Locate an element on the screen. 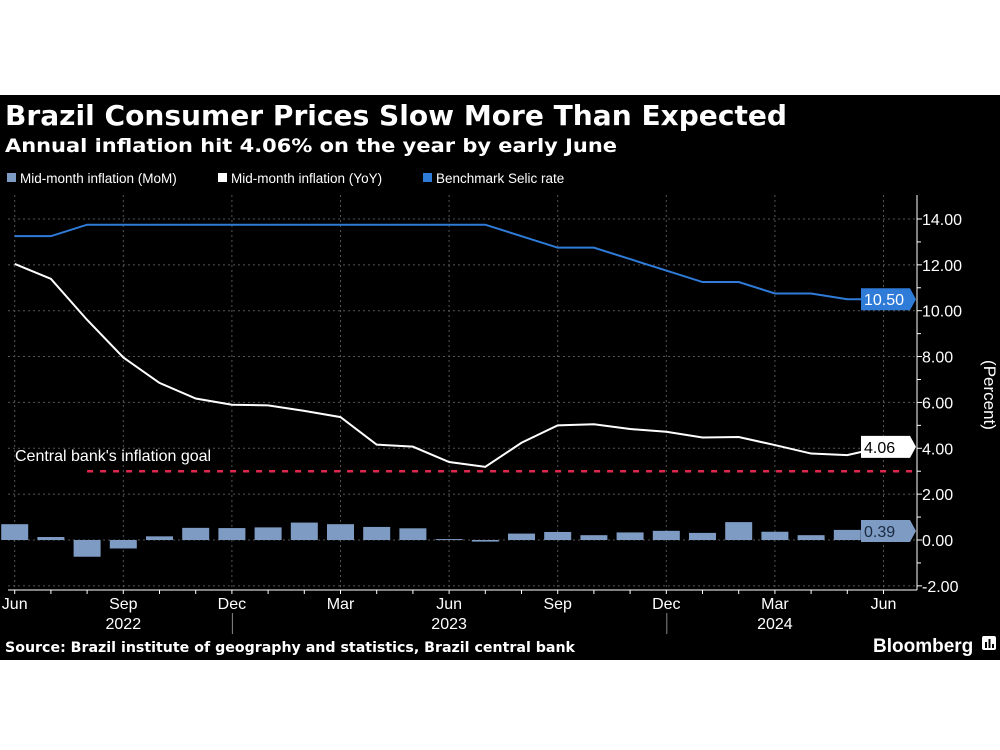 This screenshot has width=1000, height=750. mom-last-label: 0.39 is located at coordinates (888, 531).